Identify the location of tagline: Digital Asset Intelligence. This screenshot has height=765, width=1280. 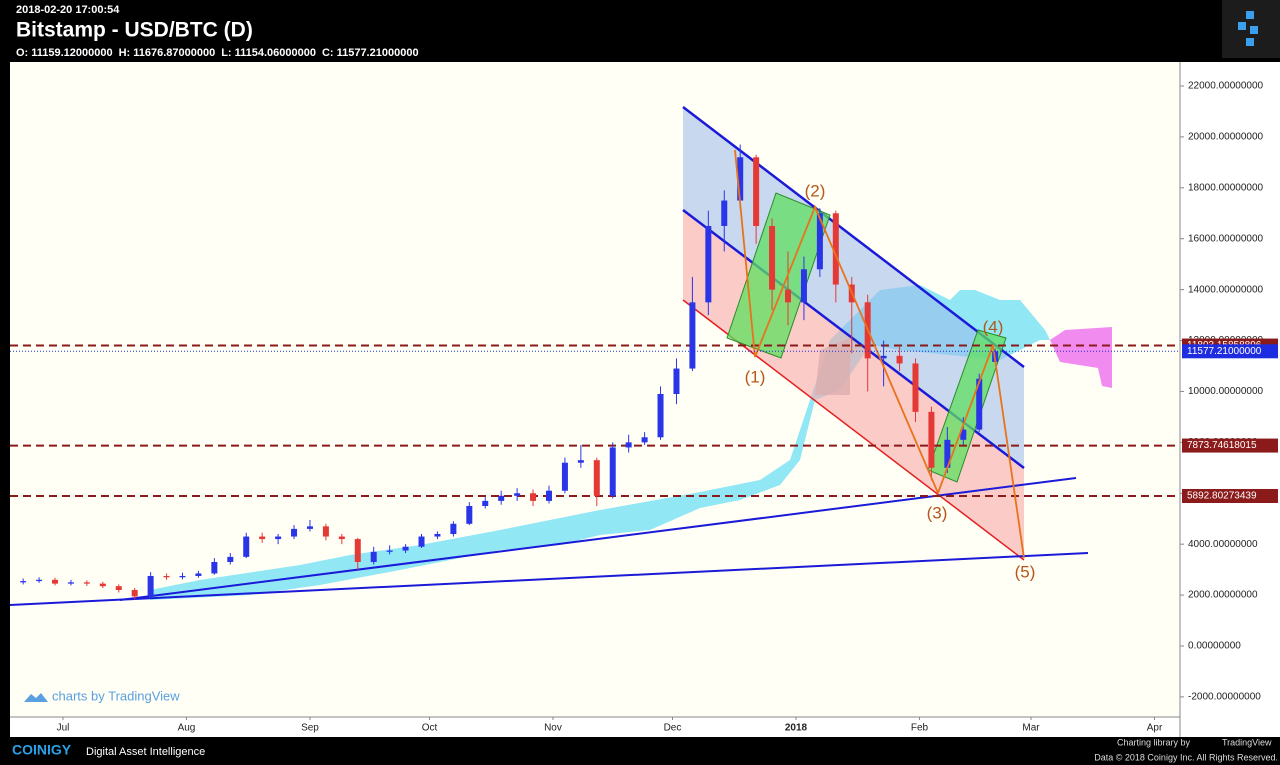
(145, 752).